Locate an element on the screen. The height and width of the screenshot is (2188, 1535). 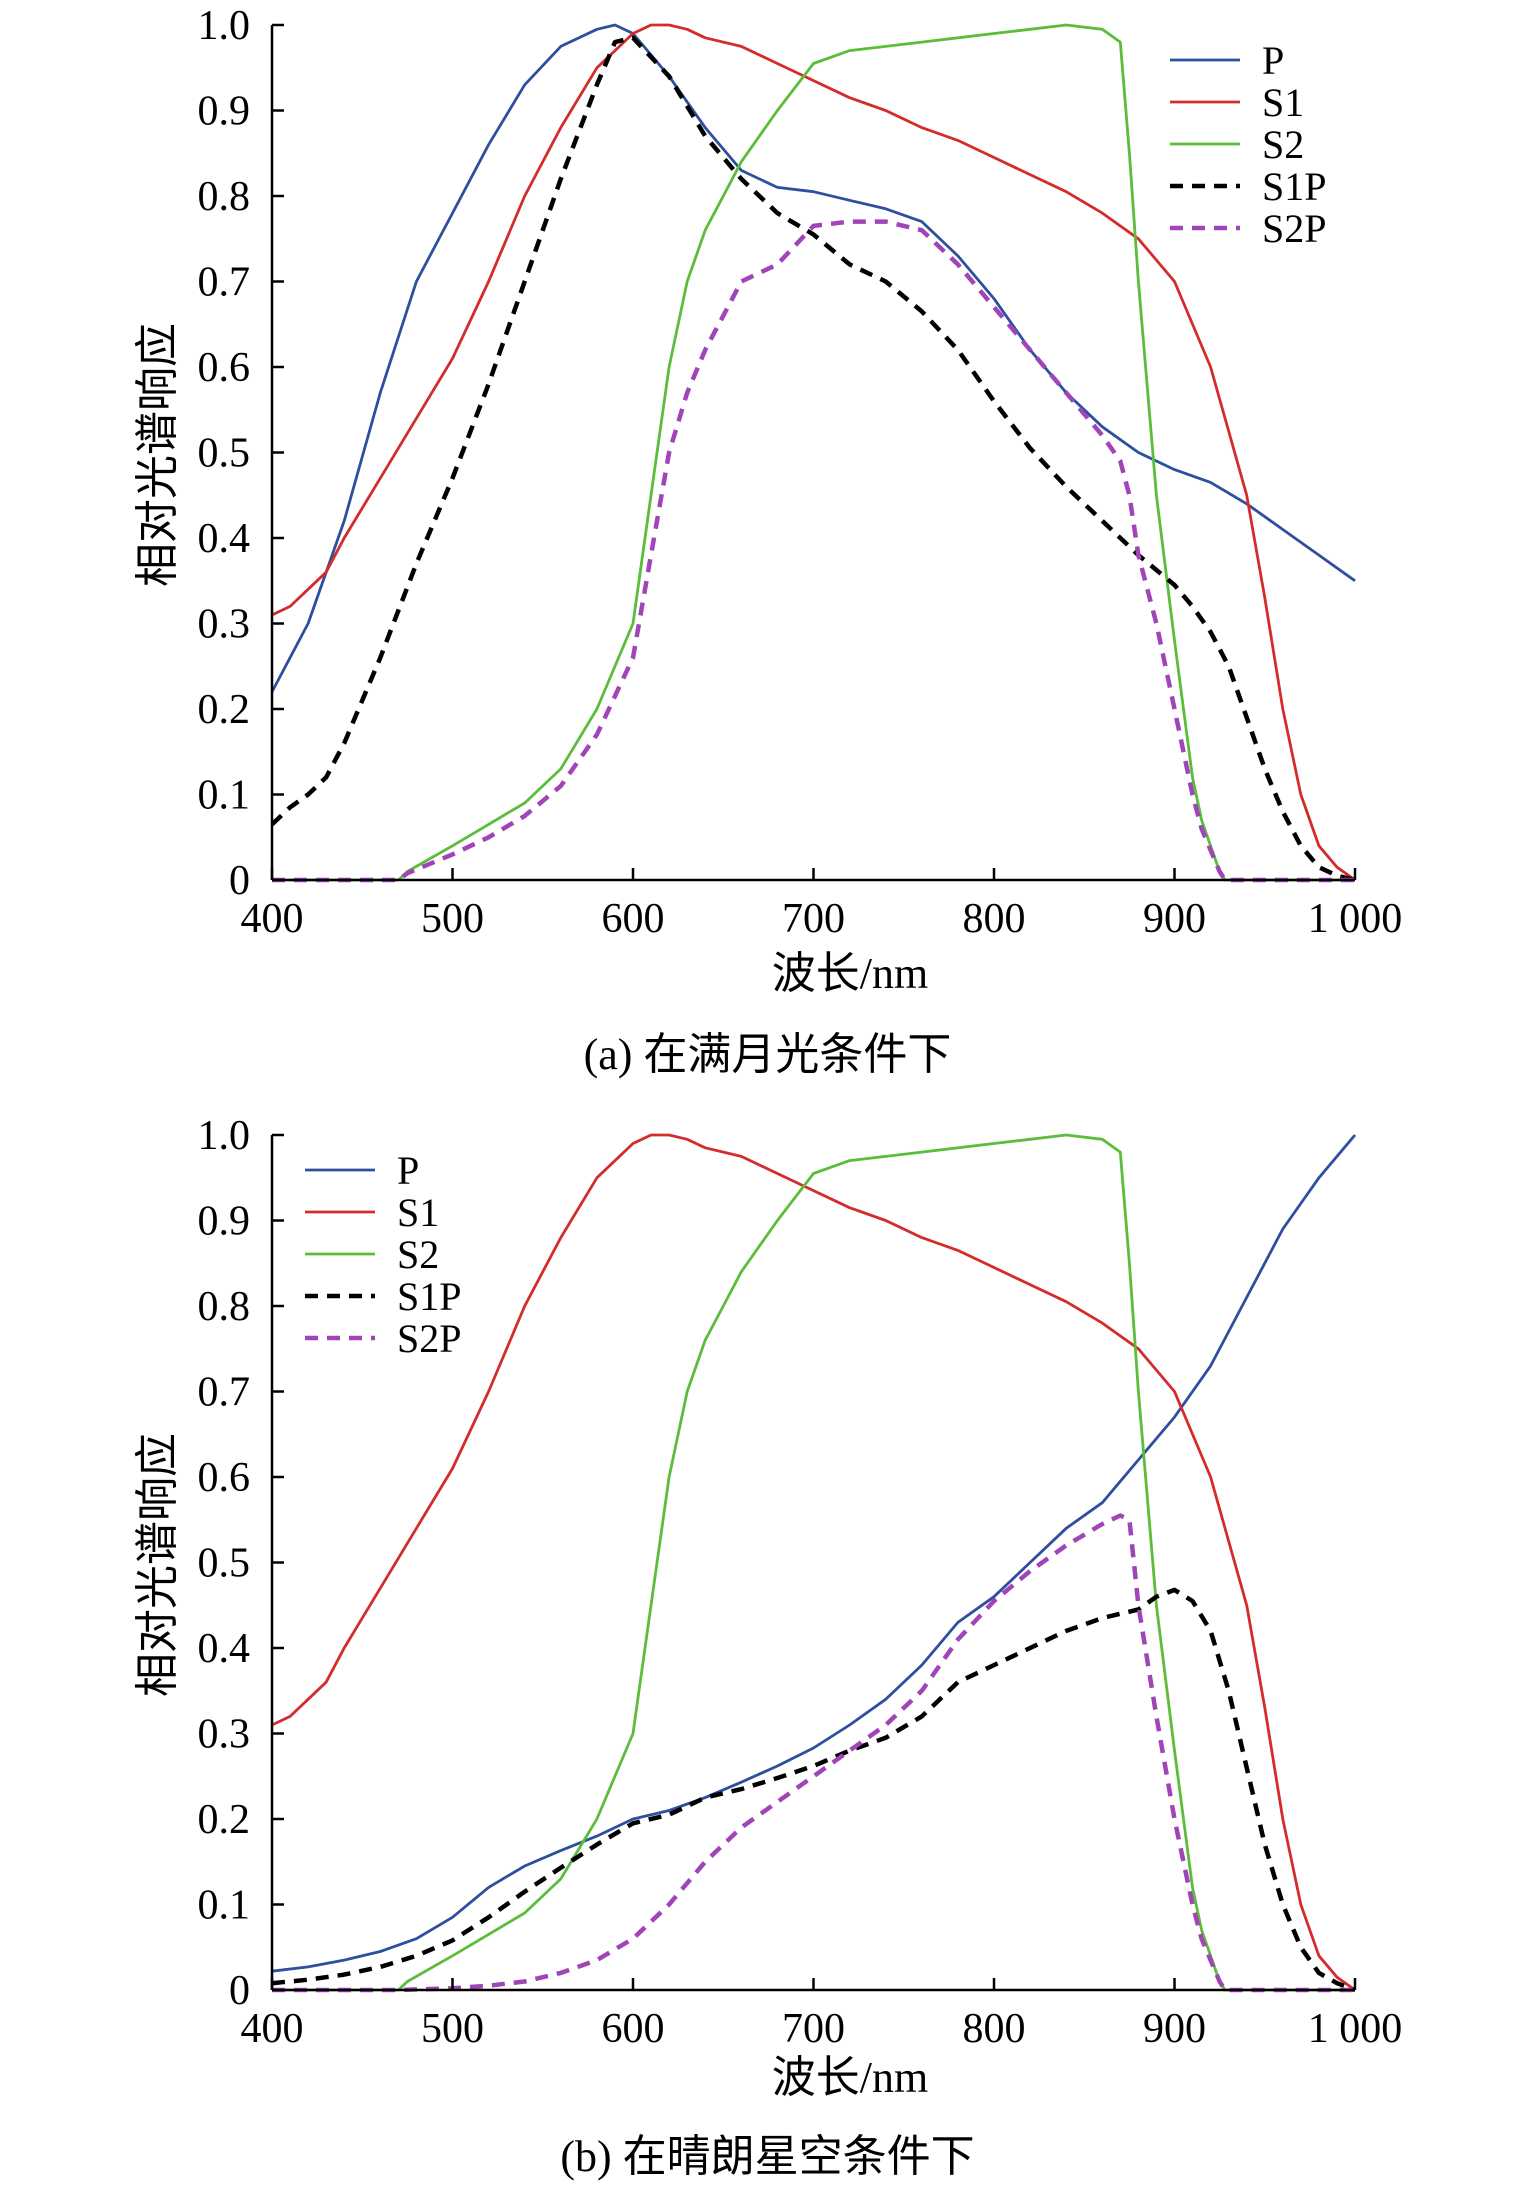
caption-a: (a) 在满月光条件下 is located at coordinates (767, 1054).